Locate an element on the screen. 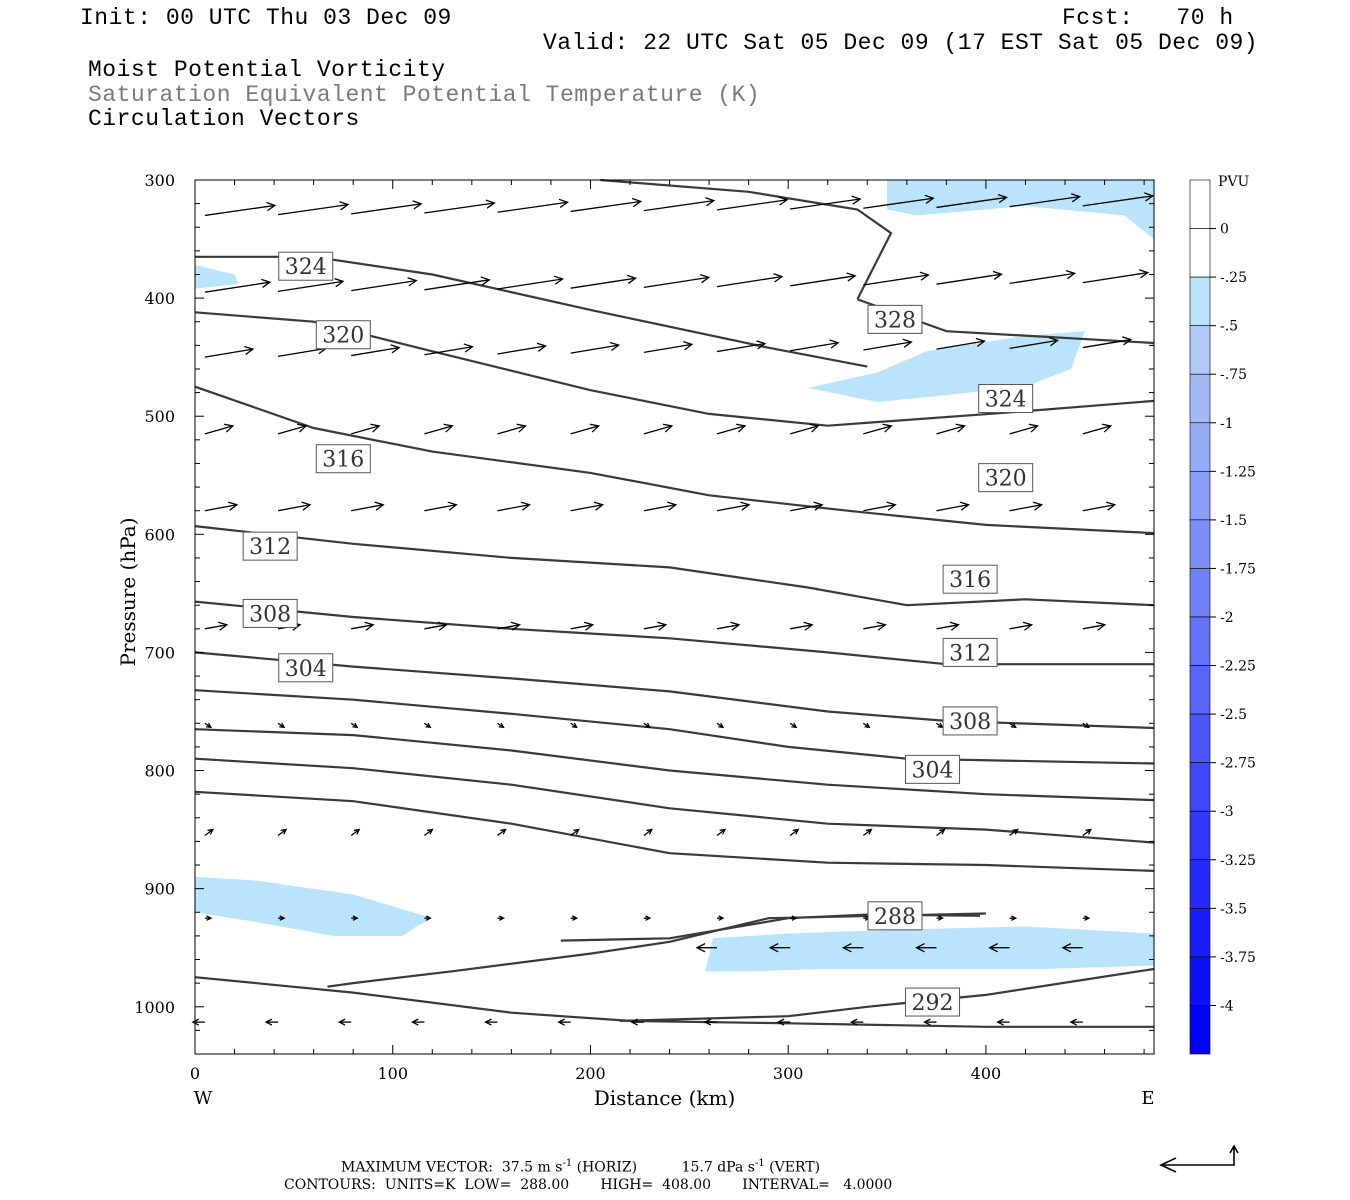 This screenshot has width=1350, height=1200. contour-label-text: 324 is located at coordinates (1006, 400).